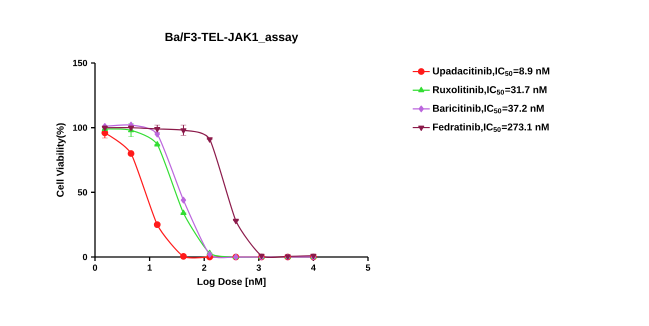  Describe the element at coordinates (491, 127) in the screenshot. I see `legend-label: Fedratinib,IC$_{50}$=273.1 nM` at that location.